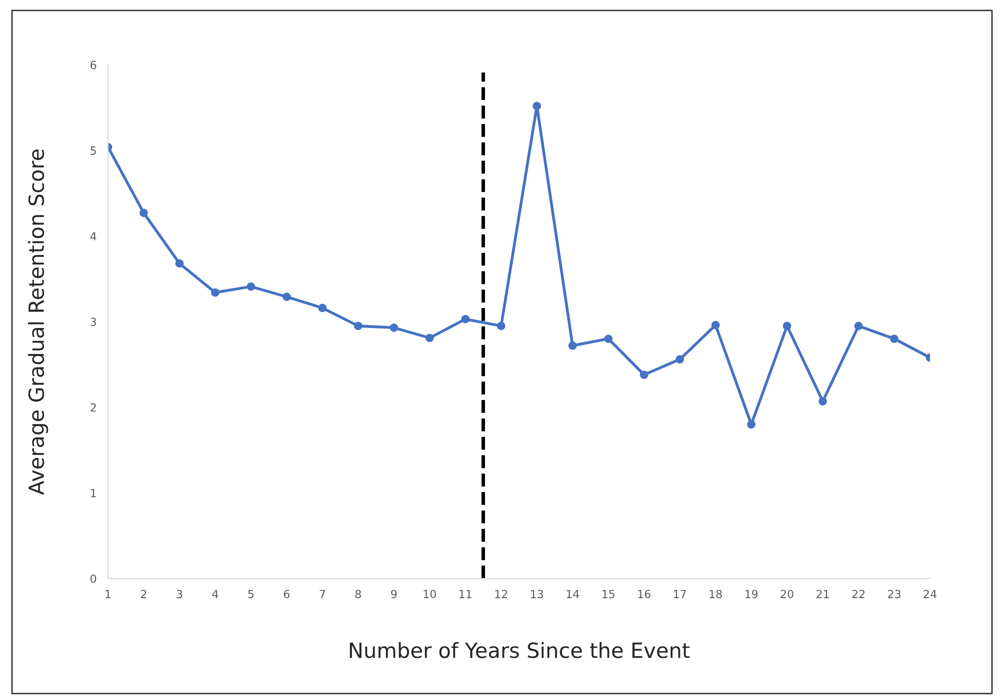 The width and height of the screenshot is (1000, 697). What do you see at coordinates (930, 594) in the screenshot?
I see `x-tick-label: 24` at bounding box center [930, 594].